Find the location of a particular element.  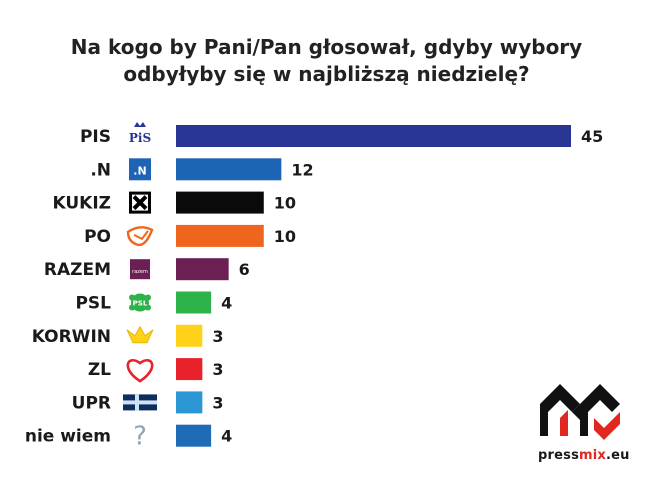

kukiz-logo-icon is located at coordinates (140, 202).